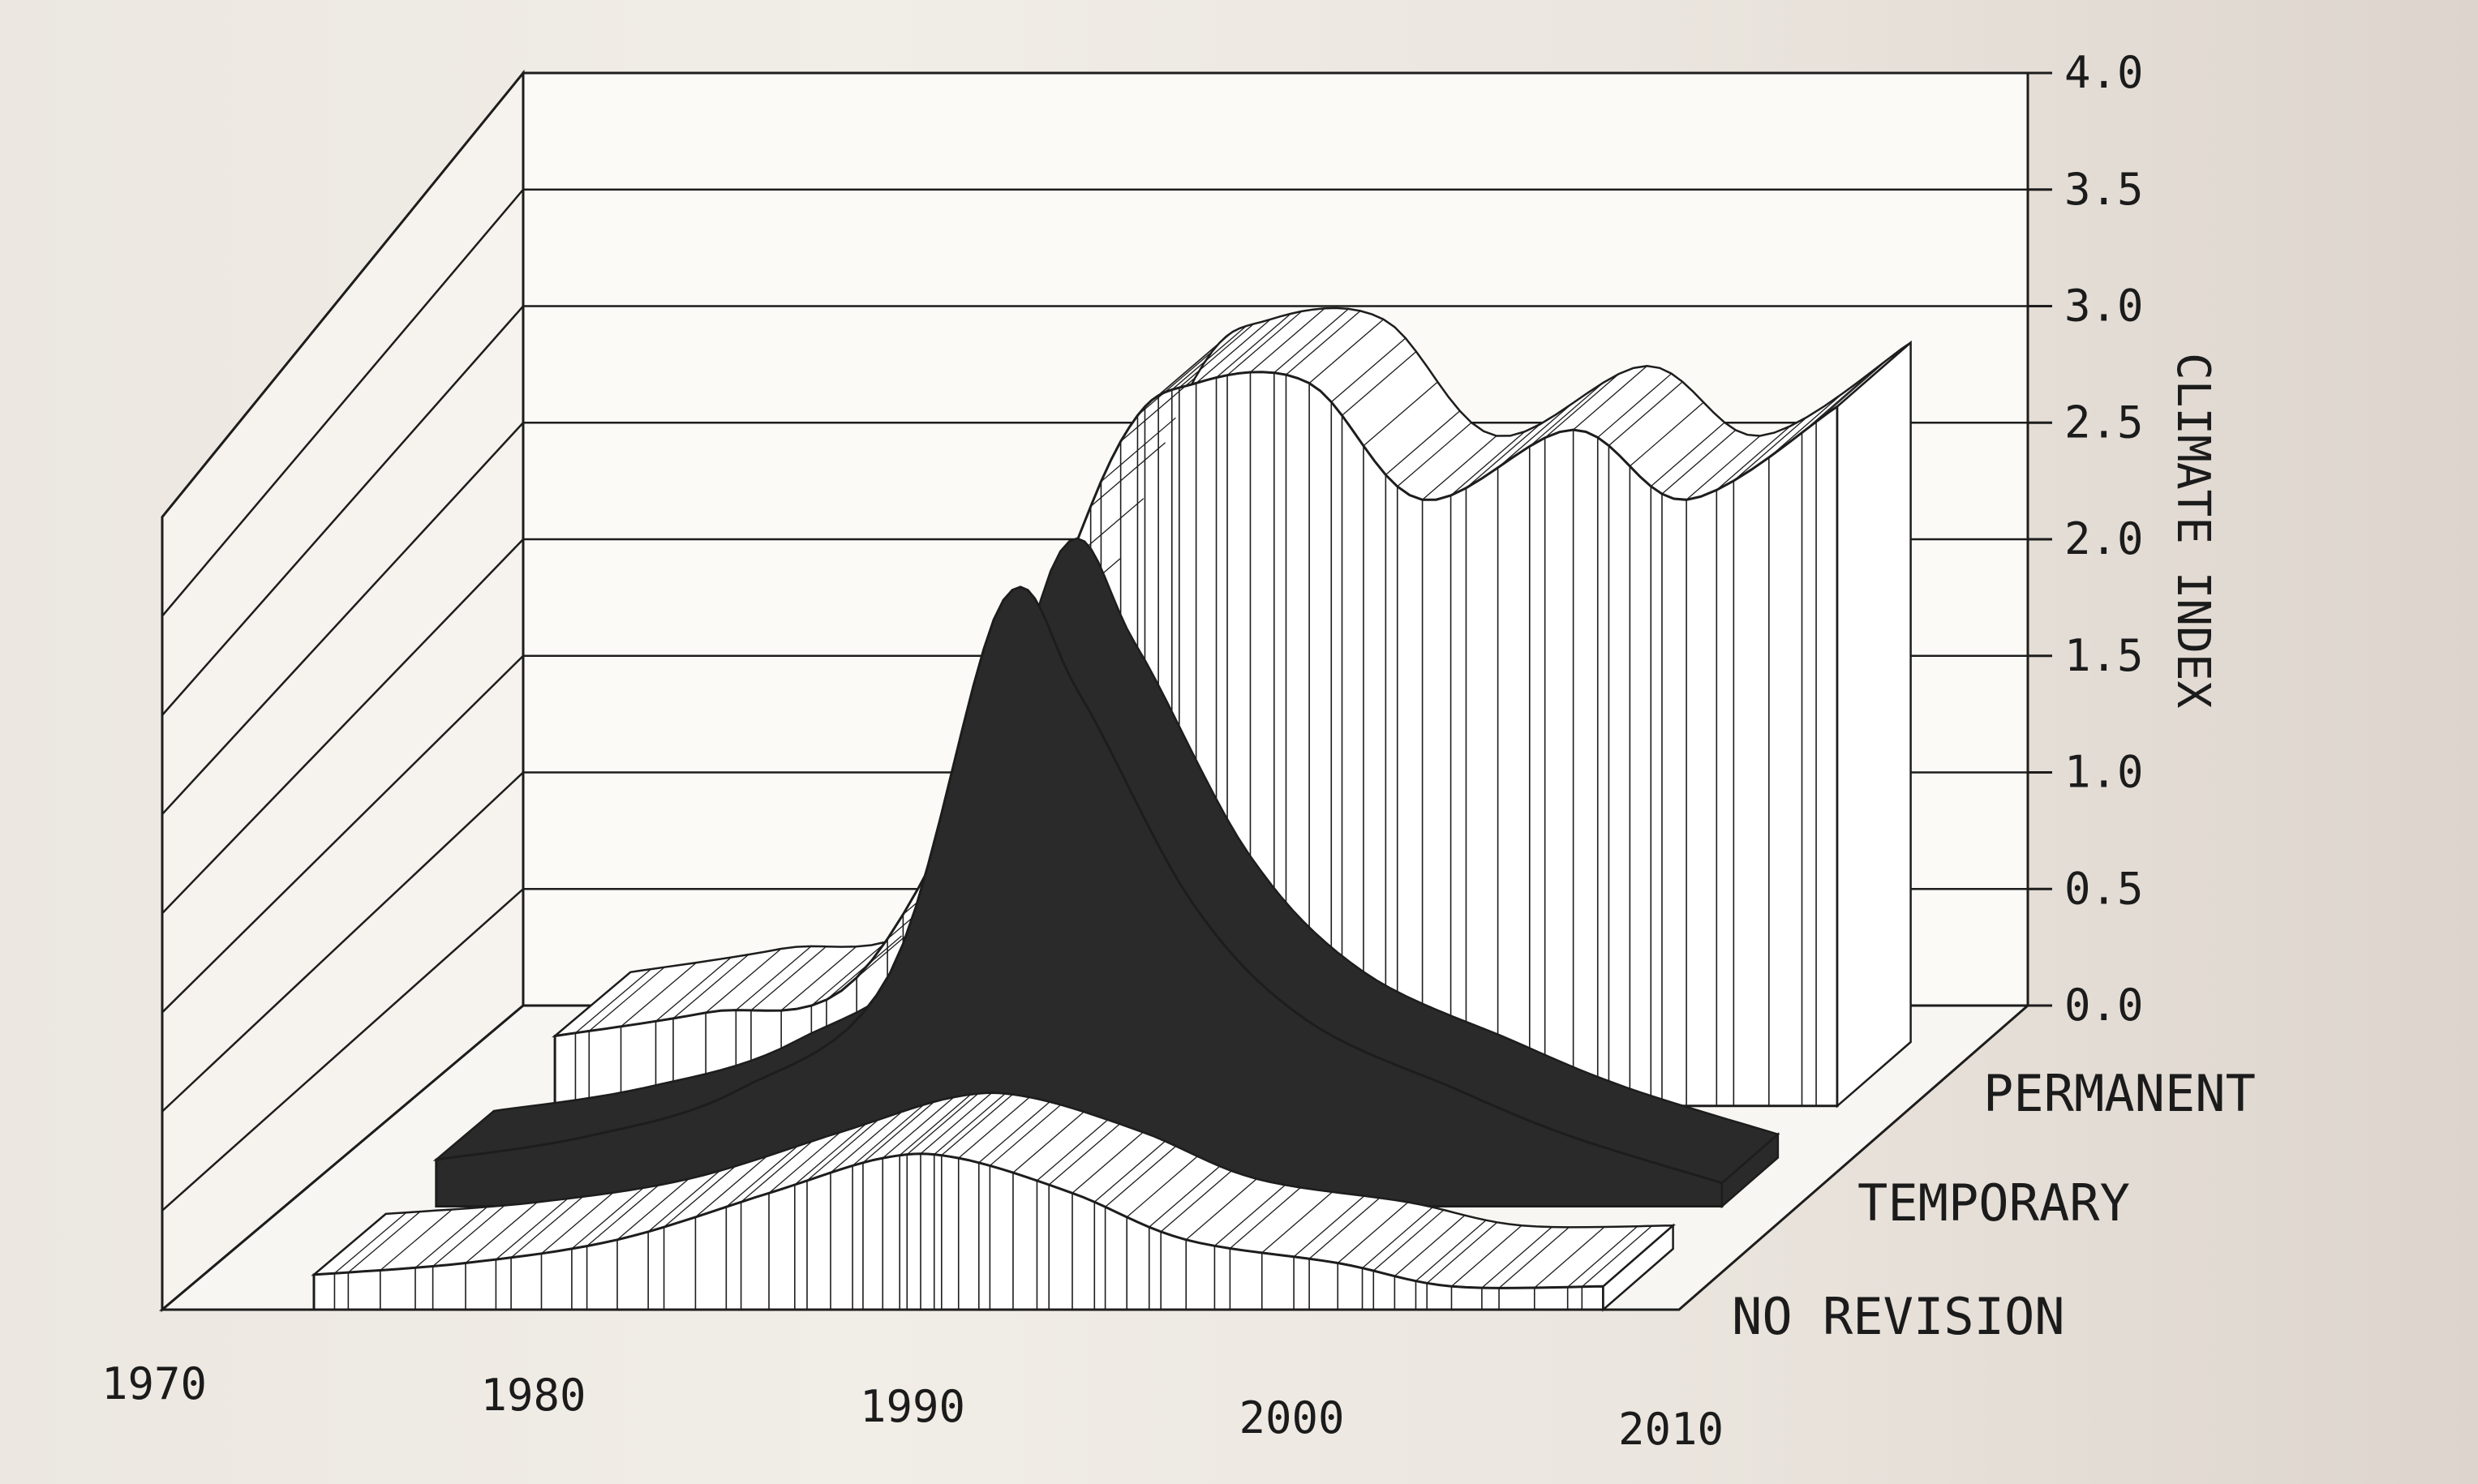 This screenshot has width=2478, height=1484. Describe the element at coordinates (533, 1395) in the screenshot. I see `x-tick-label: 1980` at that location.